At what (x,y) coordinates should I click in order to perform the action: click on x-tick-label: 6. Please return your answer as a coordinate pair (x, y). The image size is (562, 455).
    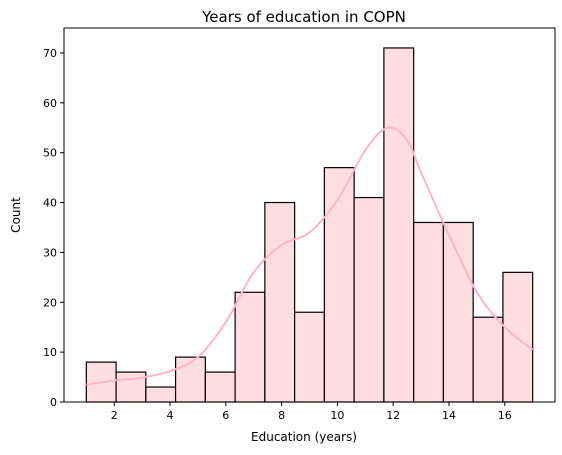
    Looking at the image, I should click on (225, 415).